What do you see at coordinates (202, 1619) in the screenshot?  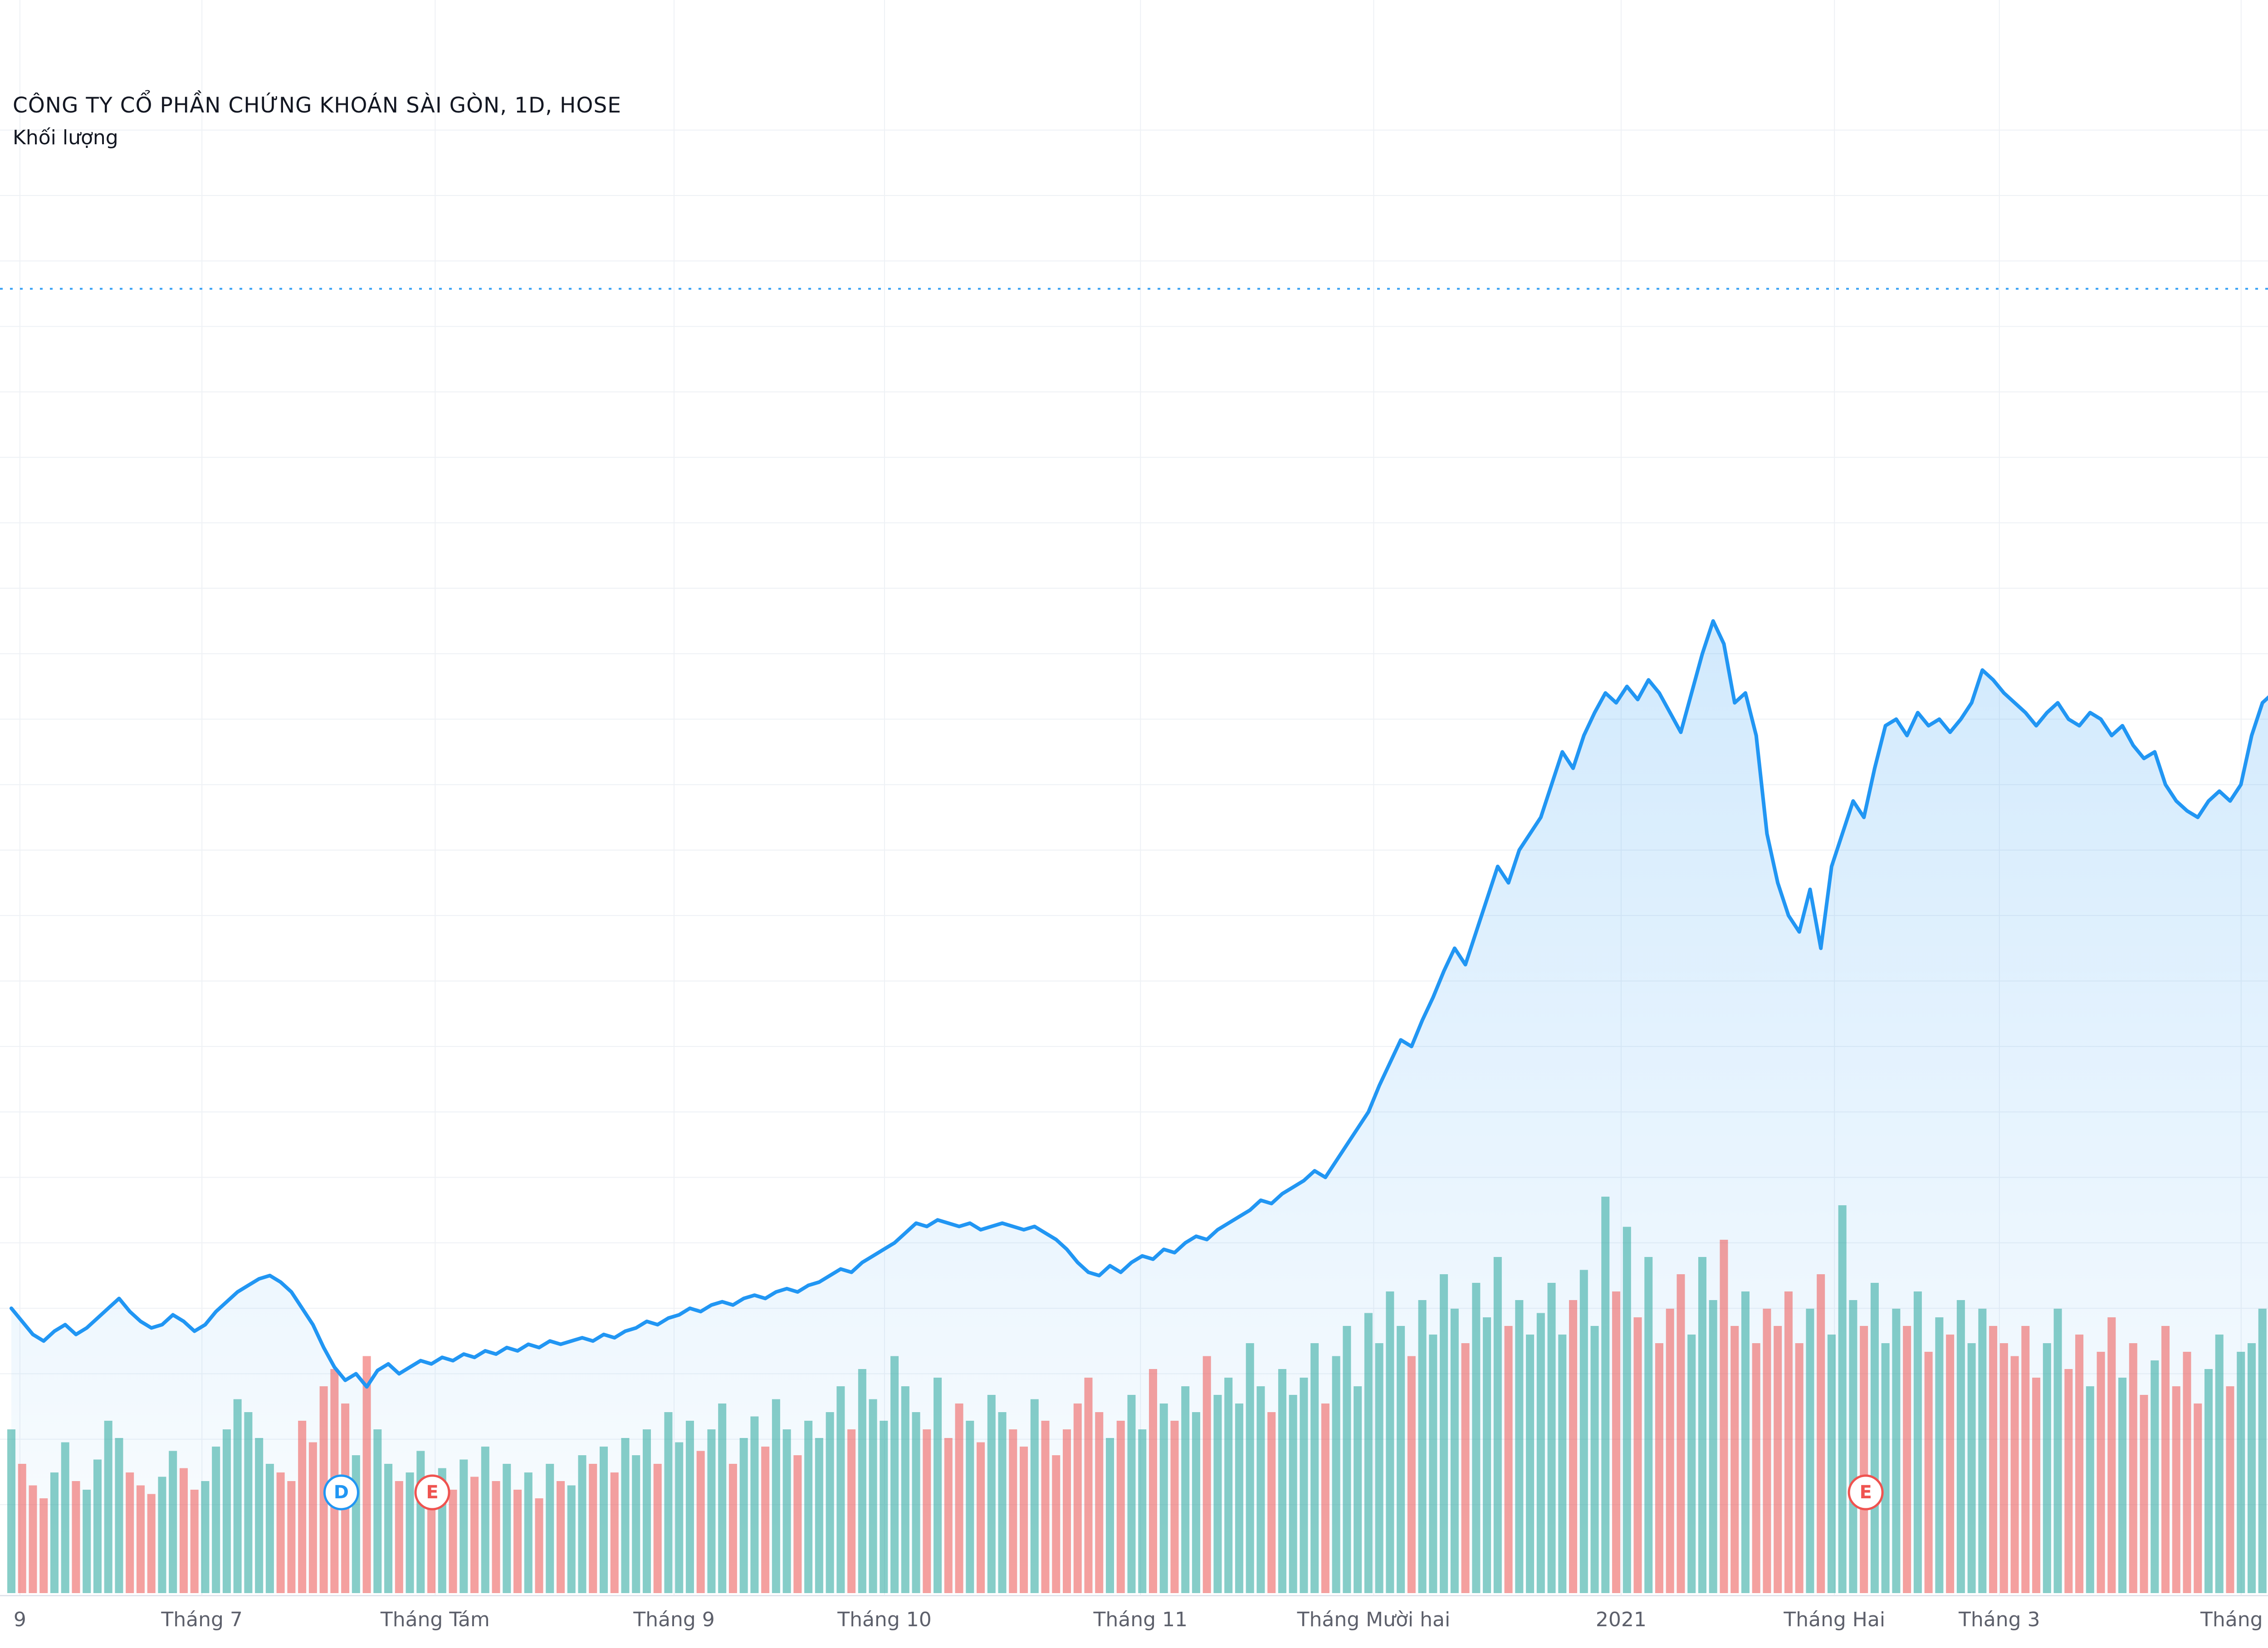 I see `time-tick-label: Tháng 7` at bounding box center [202, 1619].